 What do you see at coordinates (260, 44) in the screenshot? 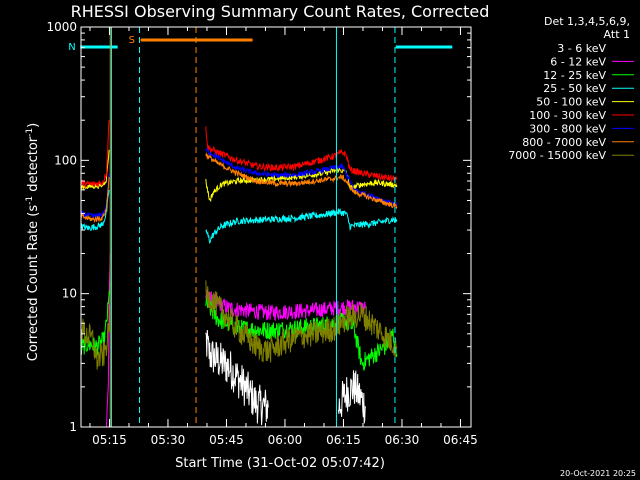
I see `flag-bars: SN` at bounding box center [260, 44].